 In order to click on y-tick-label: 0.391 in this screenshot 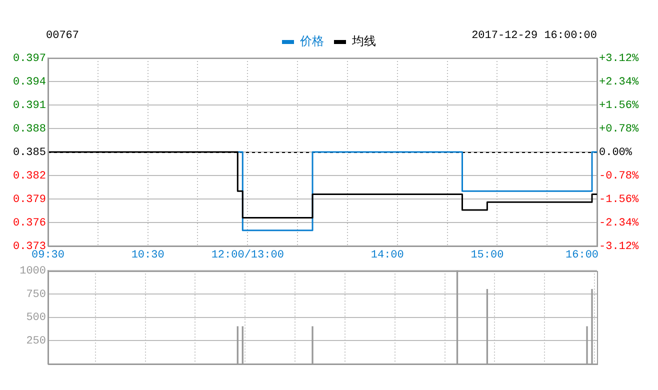, I will do `click(29, 106)`.